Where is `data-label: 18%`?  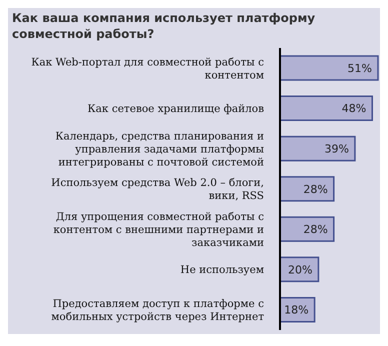
data-label: 18% is located at coordinates (296, 310).